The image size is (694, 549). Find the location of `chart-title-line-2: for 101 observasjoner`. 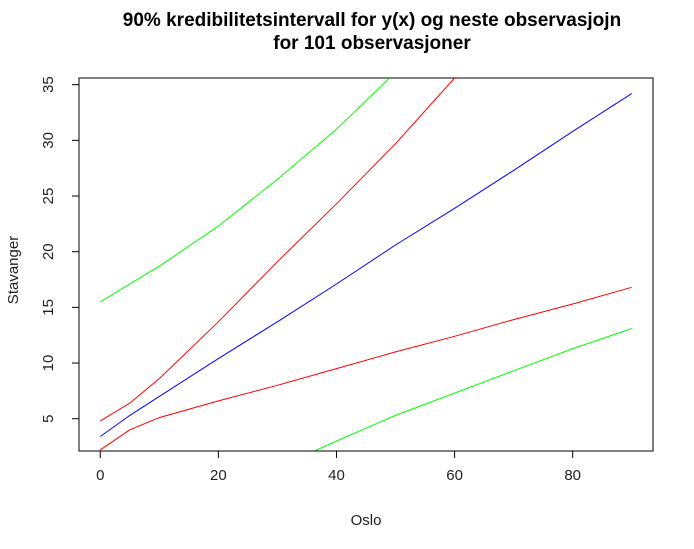

chart-title-line-2: for 101 observasjoner is located at coordinates (372, 43).